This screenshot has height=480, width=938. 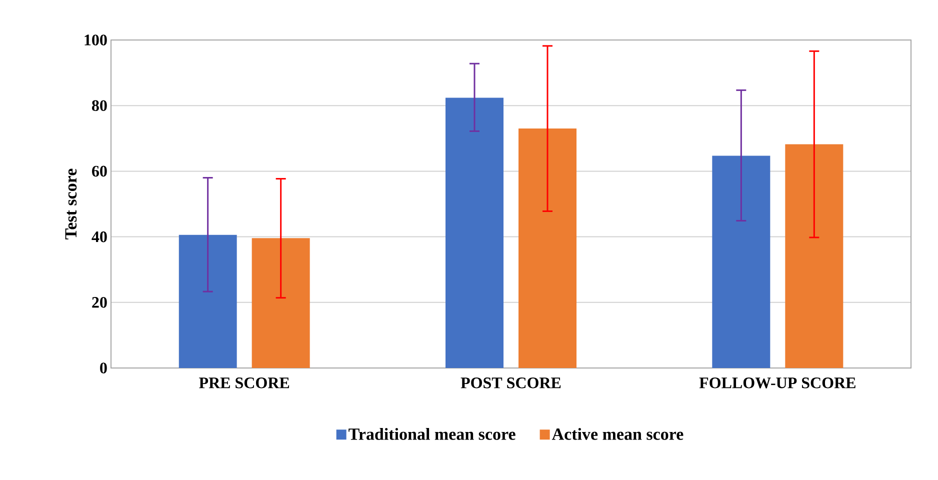 What do you see at coordinates (618, 434) in the screenshot?
I see `legend-label: Active mean score` at bounding box center [618, 434].